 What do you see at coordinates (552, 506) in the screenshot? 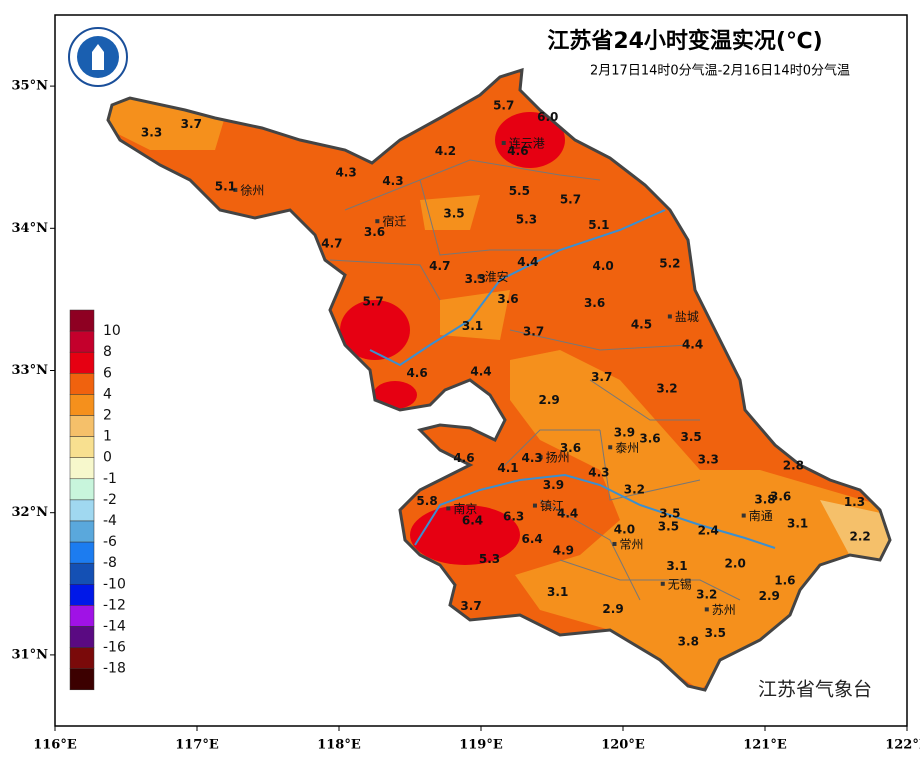
I see `city-label: 镇江` at bounding box center [552, 506].